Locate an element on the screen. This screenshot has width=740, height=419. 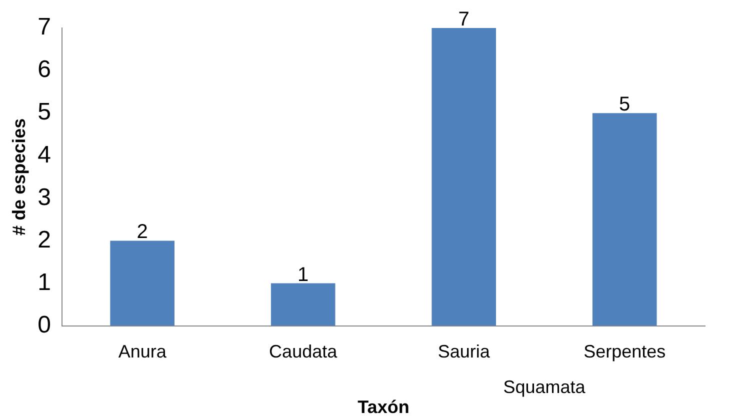
y-tick-label: 6 is located at coordinates (44, 70).